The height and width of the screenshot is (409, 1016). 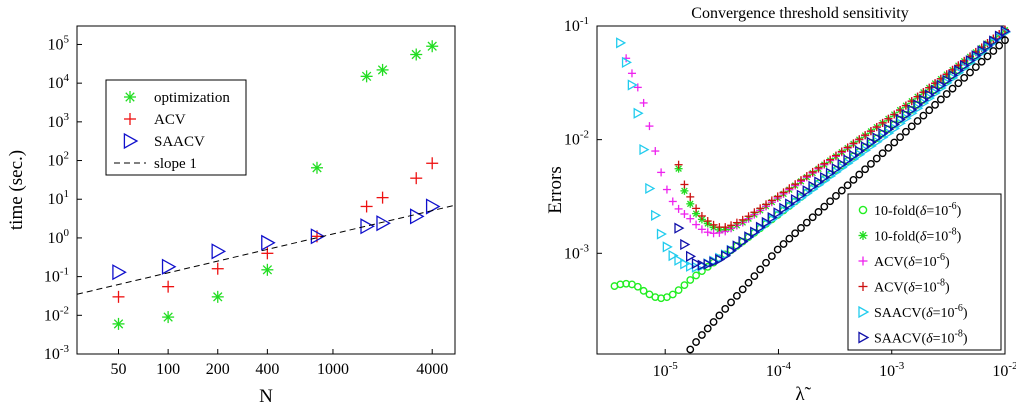 I want to click on left-x-tick-label: 4000, so click(x=432, y=369).